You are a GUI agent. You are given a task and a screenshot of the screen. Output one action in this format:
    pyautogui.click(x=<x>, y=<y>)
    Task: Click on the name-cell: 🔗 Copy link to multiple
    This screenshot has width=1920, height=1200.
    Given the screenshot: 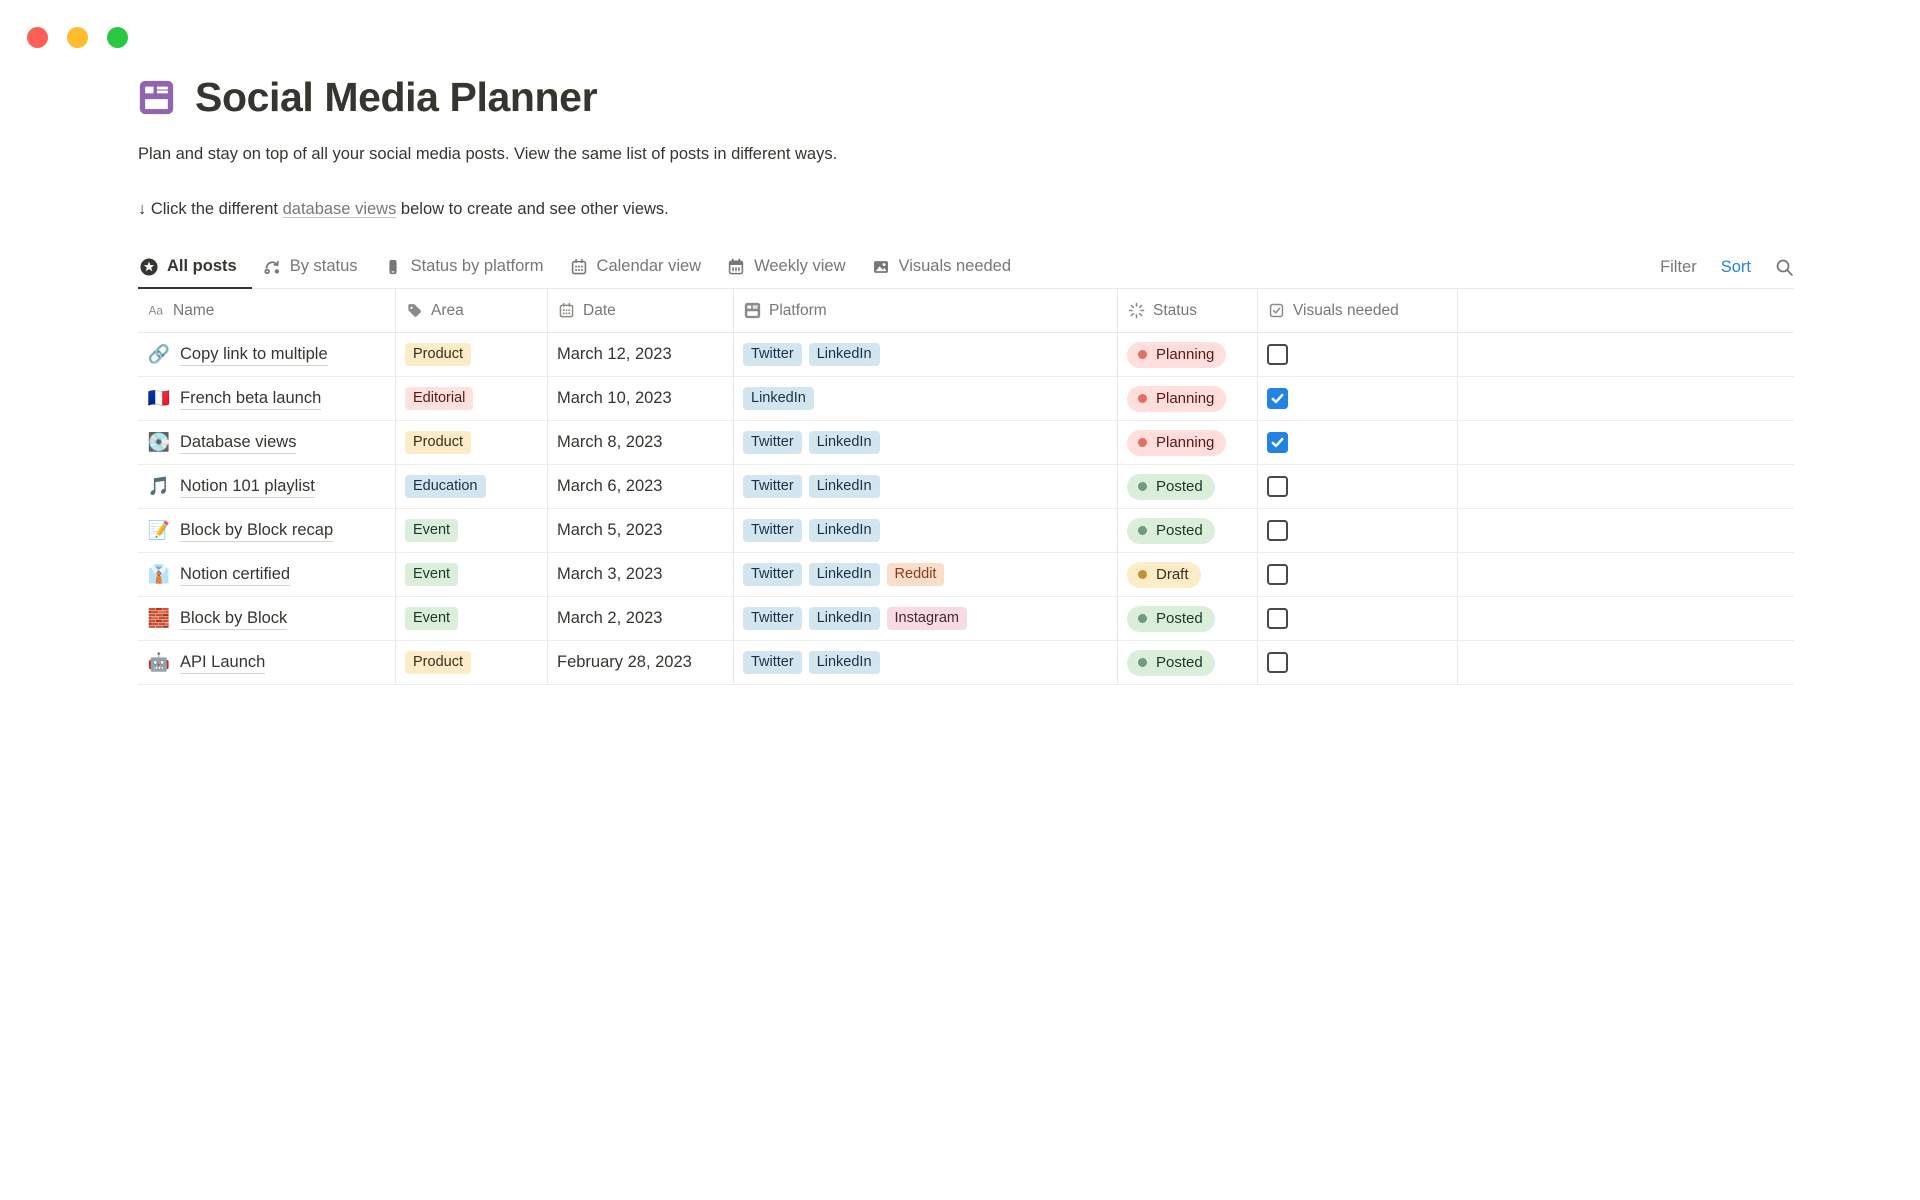 What is the action you would take?
    pyautogui.click(x=267, y=354)
    